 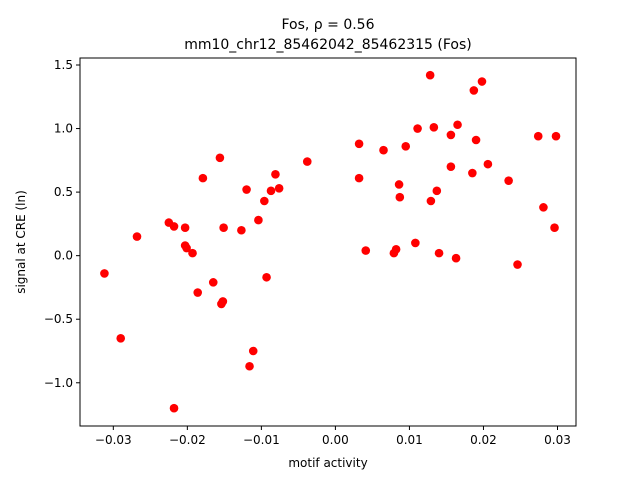 I want to click on x-axis: −0.03 −0.02 −0.01 0.00 0.01 0.02 0.03, so click(x=333, y=436).